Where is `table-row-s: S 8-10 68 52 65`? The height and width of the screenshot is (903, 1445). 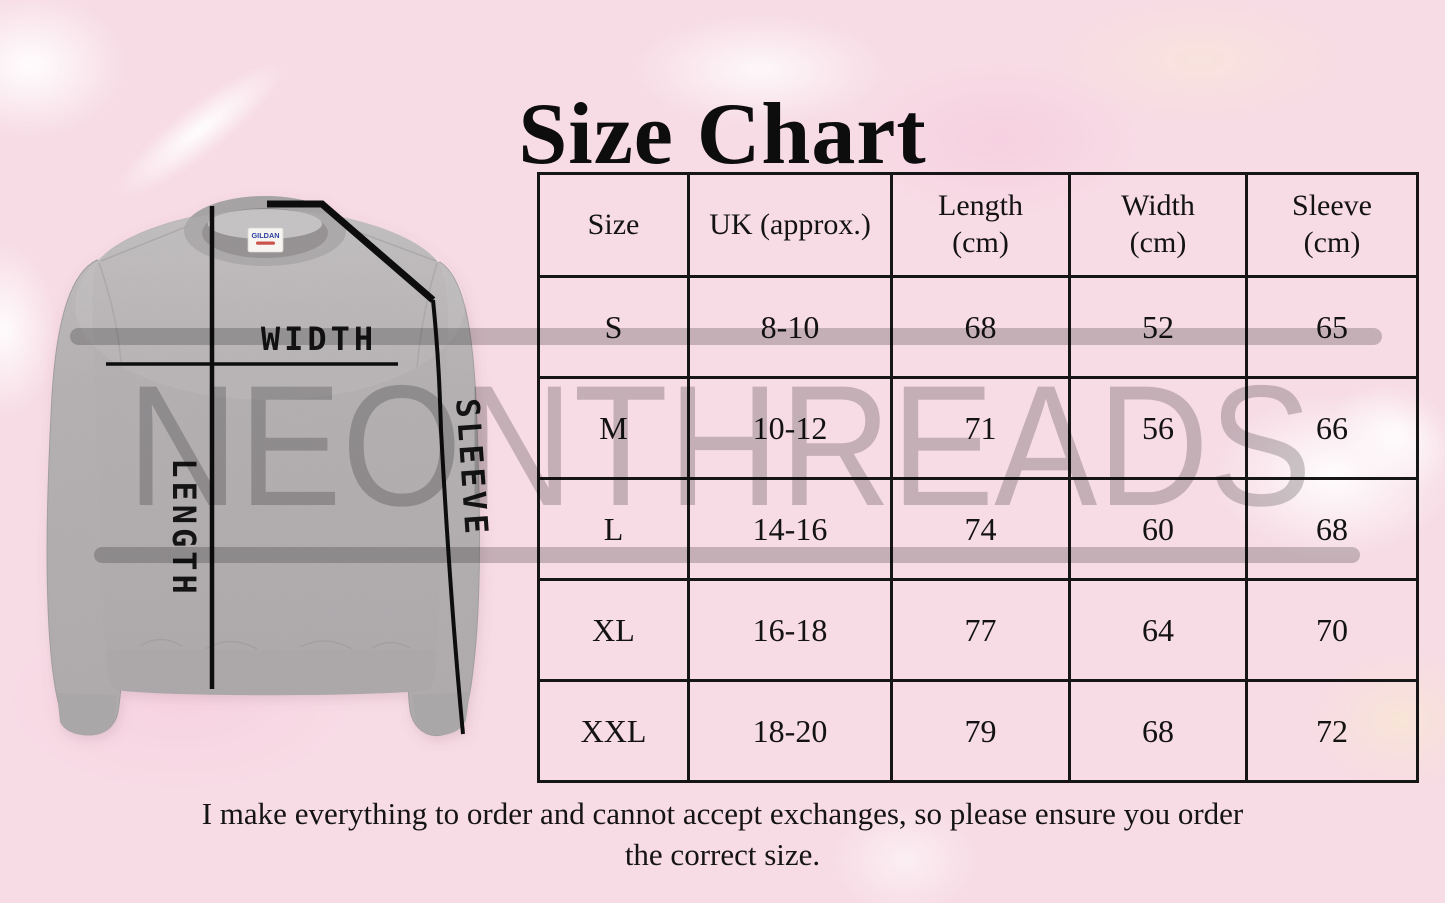
table-row-s: S 8-10 68 52 65 is located at coordinates (978, 327).